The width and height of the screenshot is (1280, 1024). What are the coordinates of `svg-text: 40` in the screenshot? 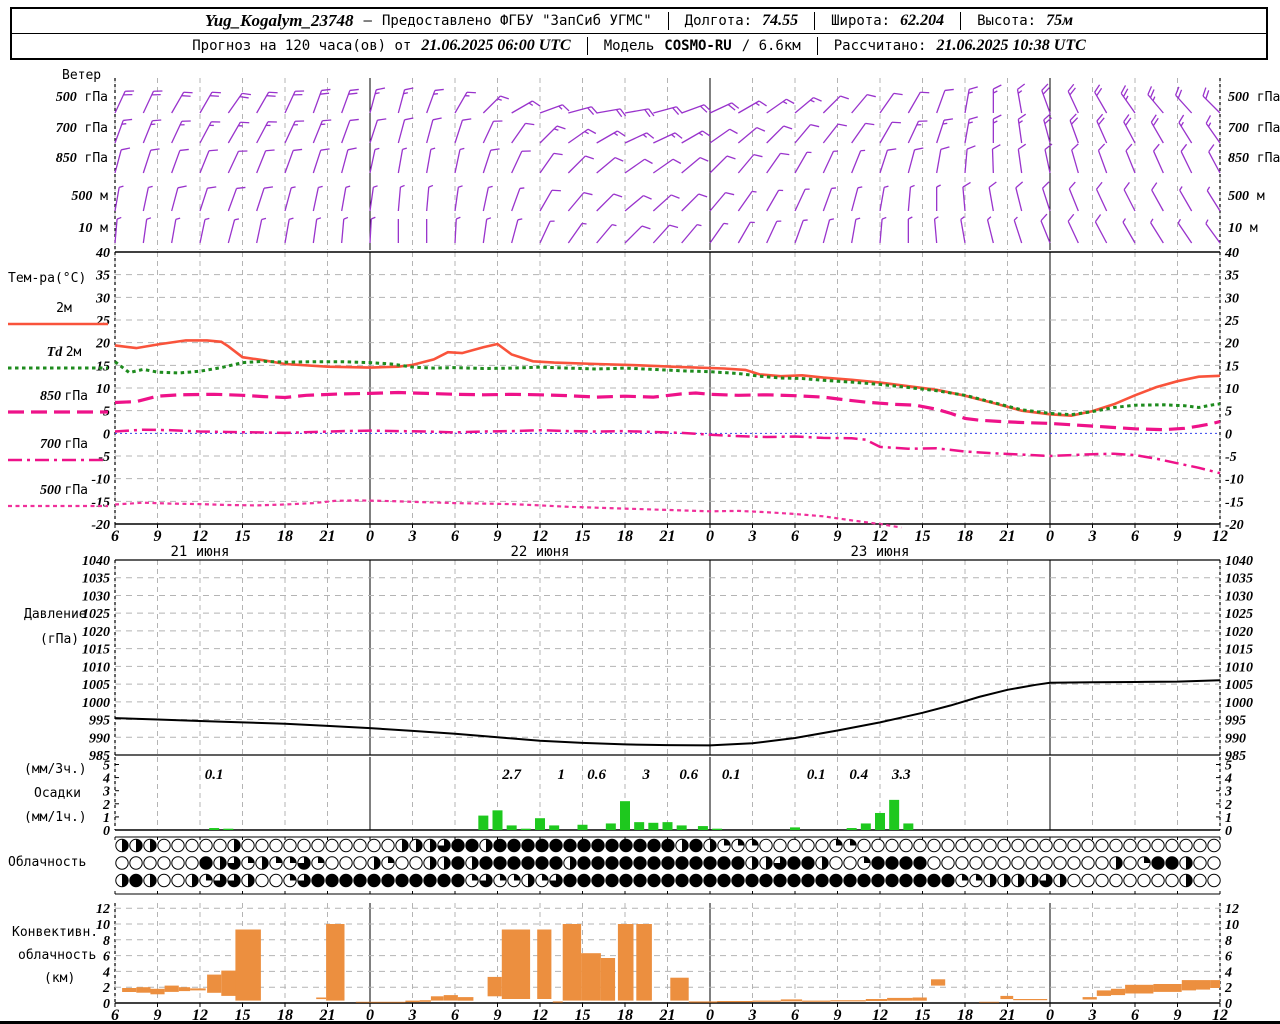 It's located at (102, 253).